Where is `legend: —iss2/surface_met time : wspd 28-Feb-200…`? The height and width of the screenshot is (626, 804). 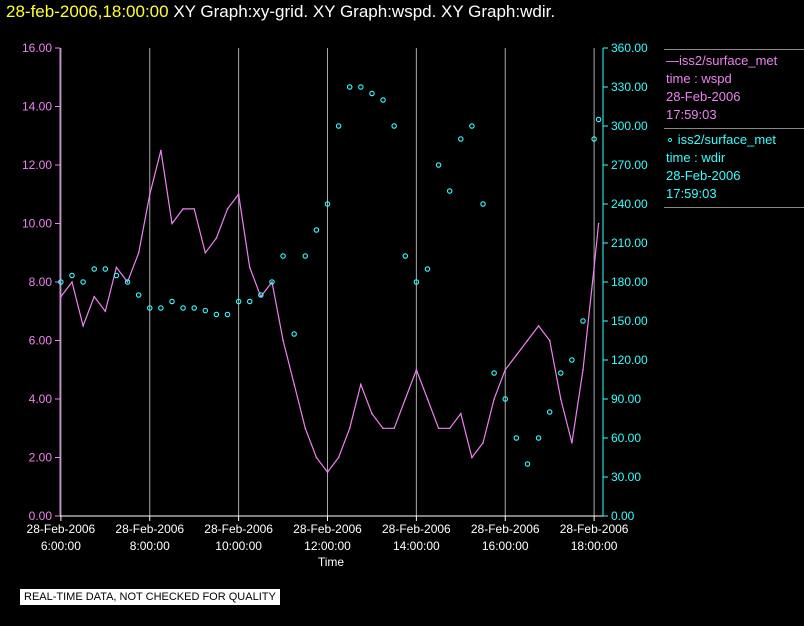
legend: —iss2/surface_met time : wspd 28-Feb-200… is located at coordinates (734, 128).